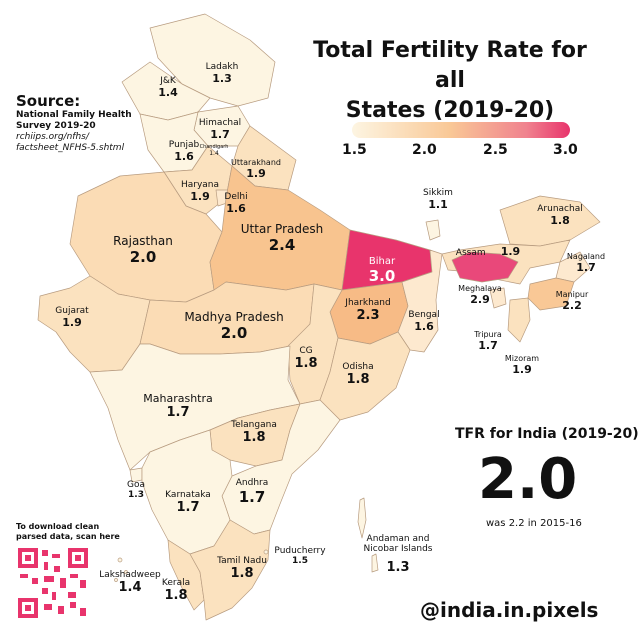 The height and width of the screenshot is (640, 640). Describe the element at coordinates (438, 199) in the screenshot. I see `label-sikkim: Sikkim 1.1` at that location.